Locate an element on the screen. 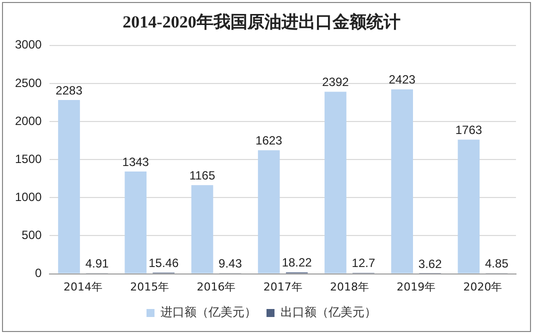 The image size is (535, 336). x-tick-label: 2020年 is located at coordinates (482, 287).